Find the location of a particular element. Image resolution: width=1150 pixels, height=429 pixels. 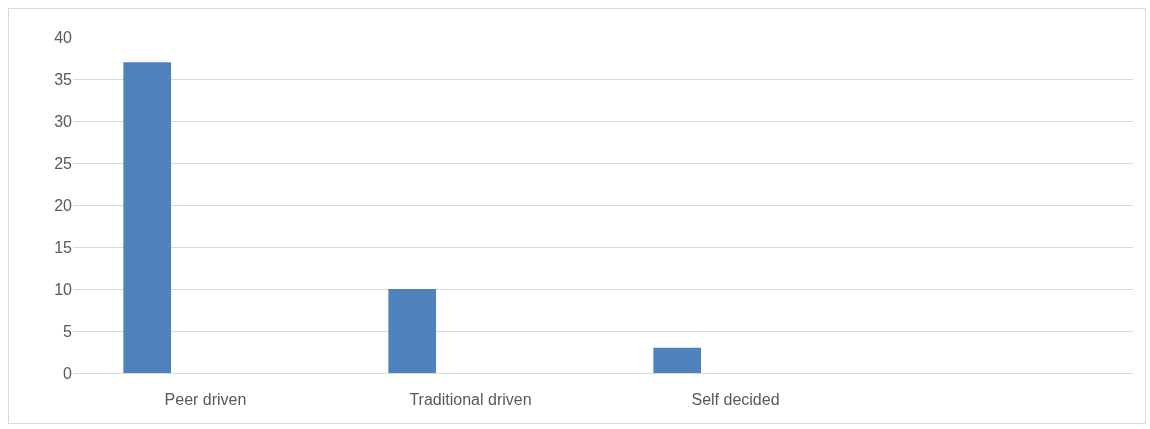

y-tick-label: 25 is located at coordinates (63, 163).